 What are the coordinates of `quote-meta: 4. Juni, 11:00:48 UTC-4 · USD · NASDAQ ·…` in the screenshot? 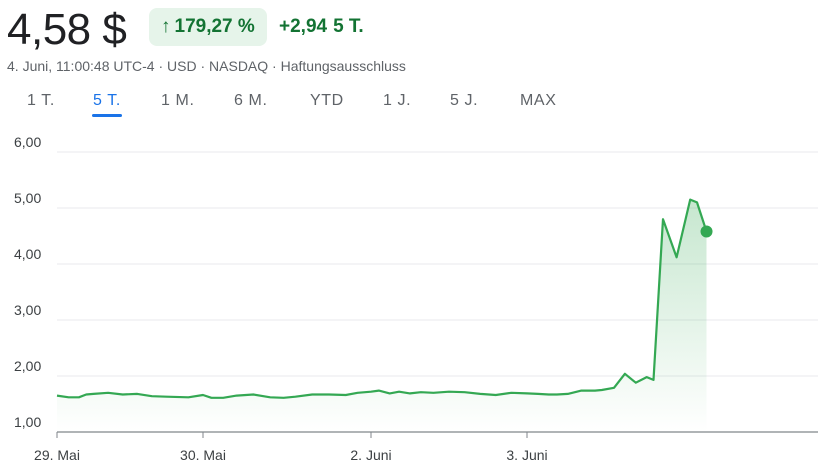 It's located at (206, 66).